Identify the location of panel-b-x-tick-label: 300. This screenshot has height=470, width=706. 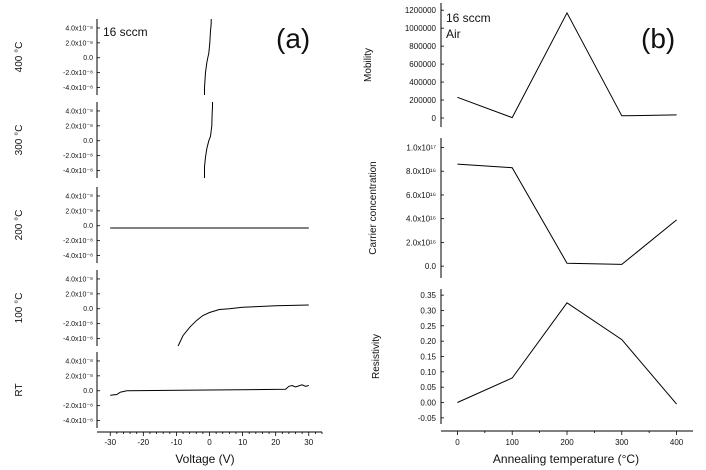
(622, 442).